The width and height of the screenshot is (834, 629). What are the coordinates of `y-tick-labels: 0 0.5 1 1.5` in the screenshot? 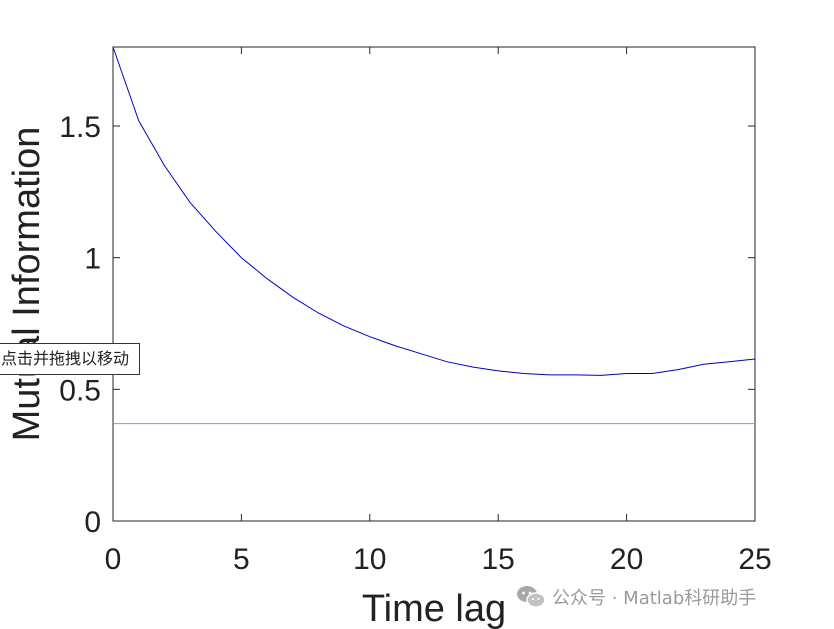 It's located at (80, 325).